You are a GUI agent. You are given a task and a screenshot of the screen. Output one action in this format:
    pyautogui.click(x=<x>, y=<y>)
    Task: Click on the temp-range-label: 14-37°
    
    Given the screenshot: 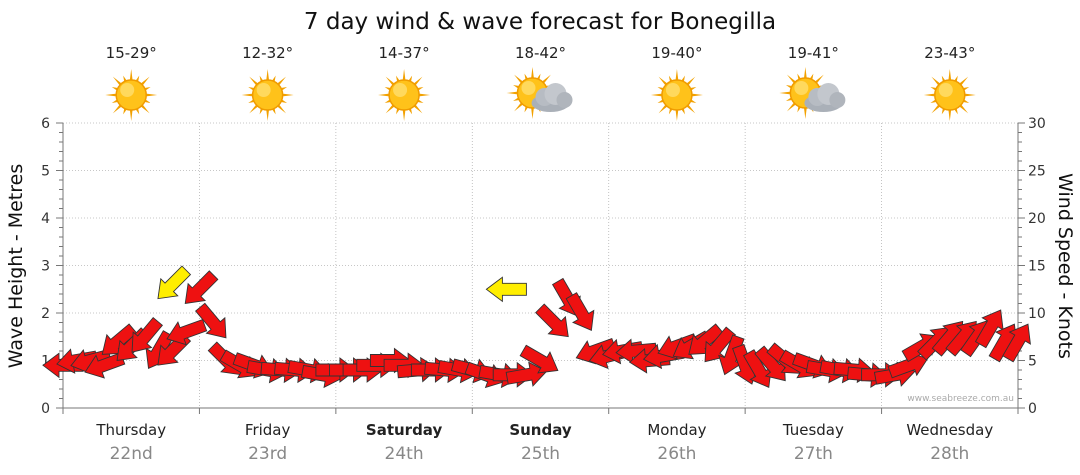 What is the action you would take?
    pyautogui.click(x=404, y=53)
    